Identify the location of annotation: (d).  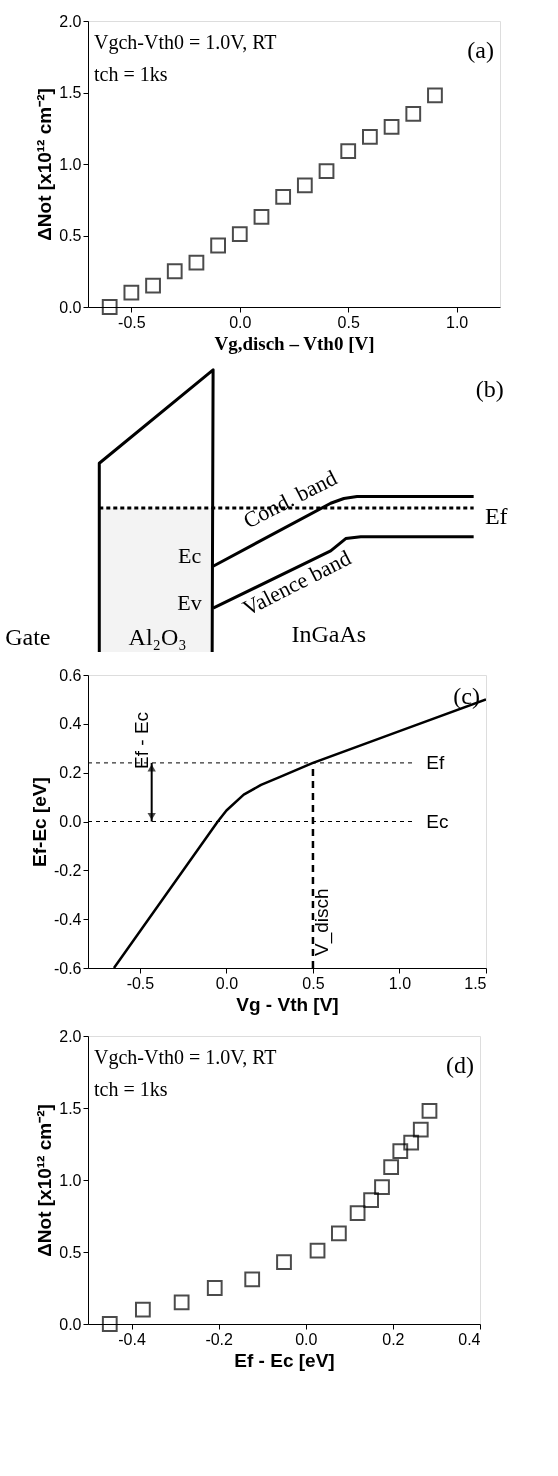
(460, 1065).